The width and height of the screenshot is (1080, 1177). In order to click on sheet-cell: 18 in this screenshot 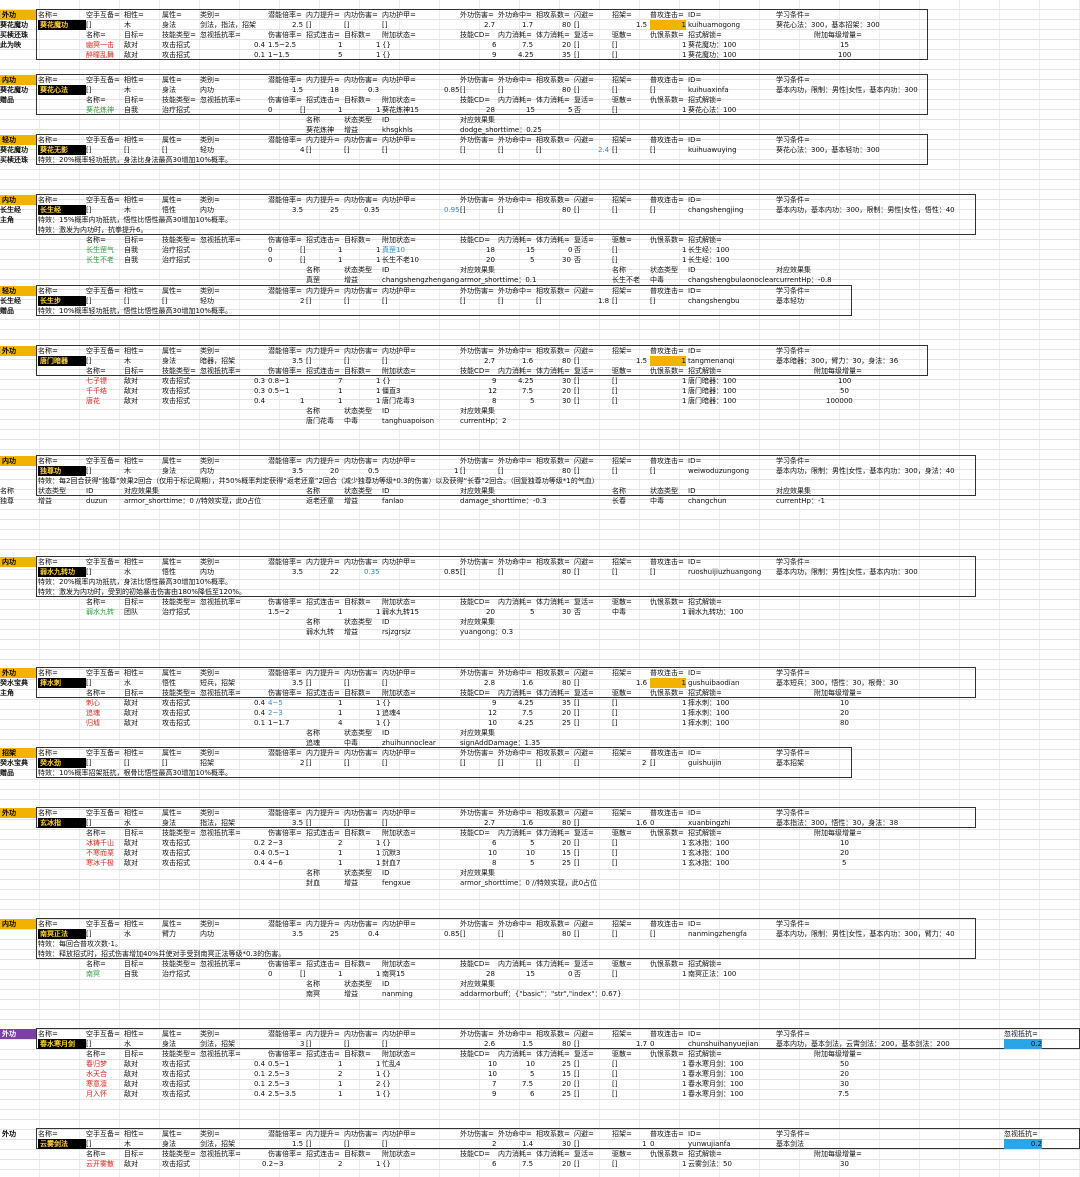, I will do `click(334, 90)`.